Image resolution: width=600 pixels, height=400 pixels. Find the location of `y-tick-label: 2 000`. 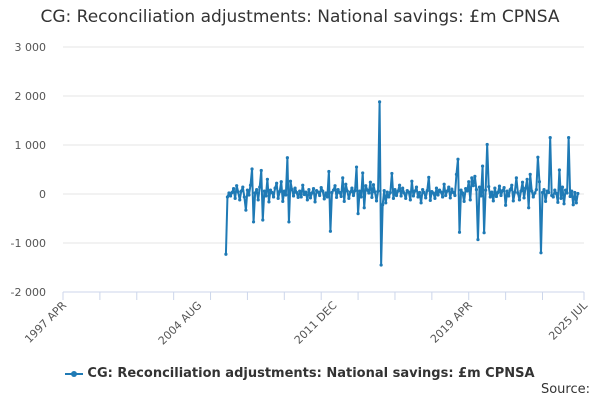

y-tick-label: 2 000 is located at coordinates (31, 96).